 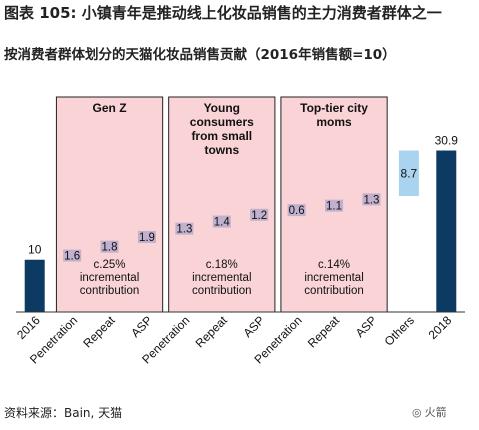 What do you see at coordinates (399, 330) in the screenshot?
I see `x-tick-label: Others` at bounding box center [399, 330].